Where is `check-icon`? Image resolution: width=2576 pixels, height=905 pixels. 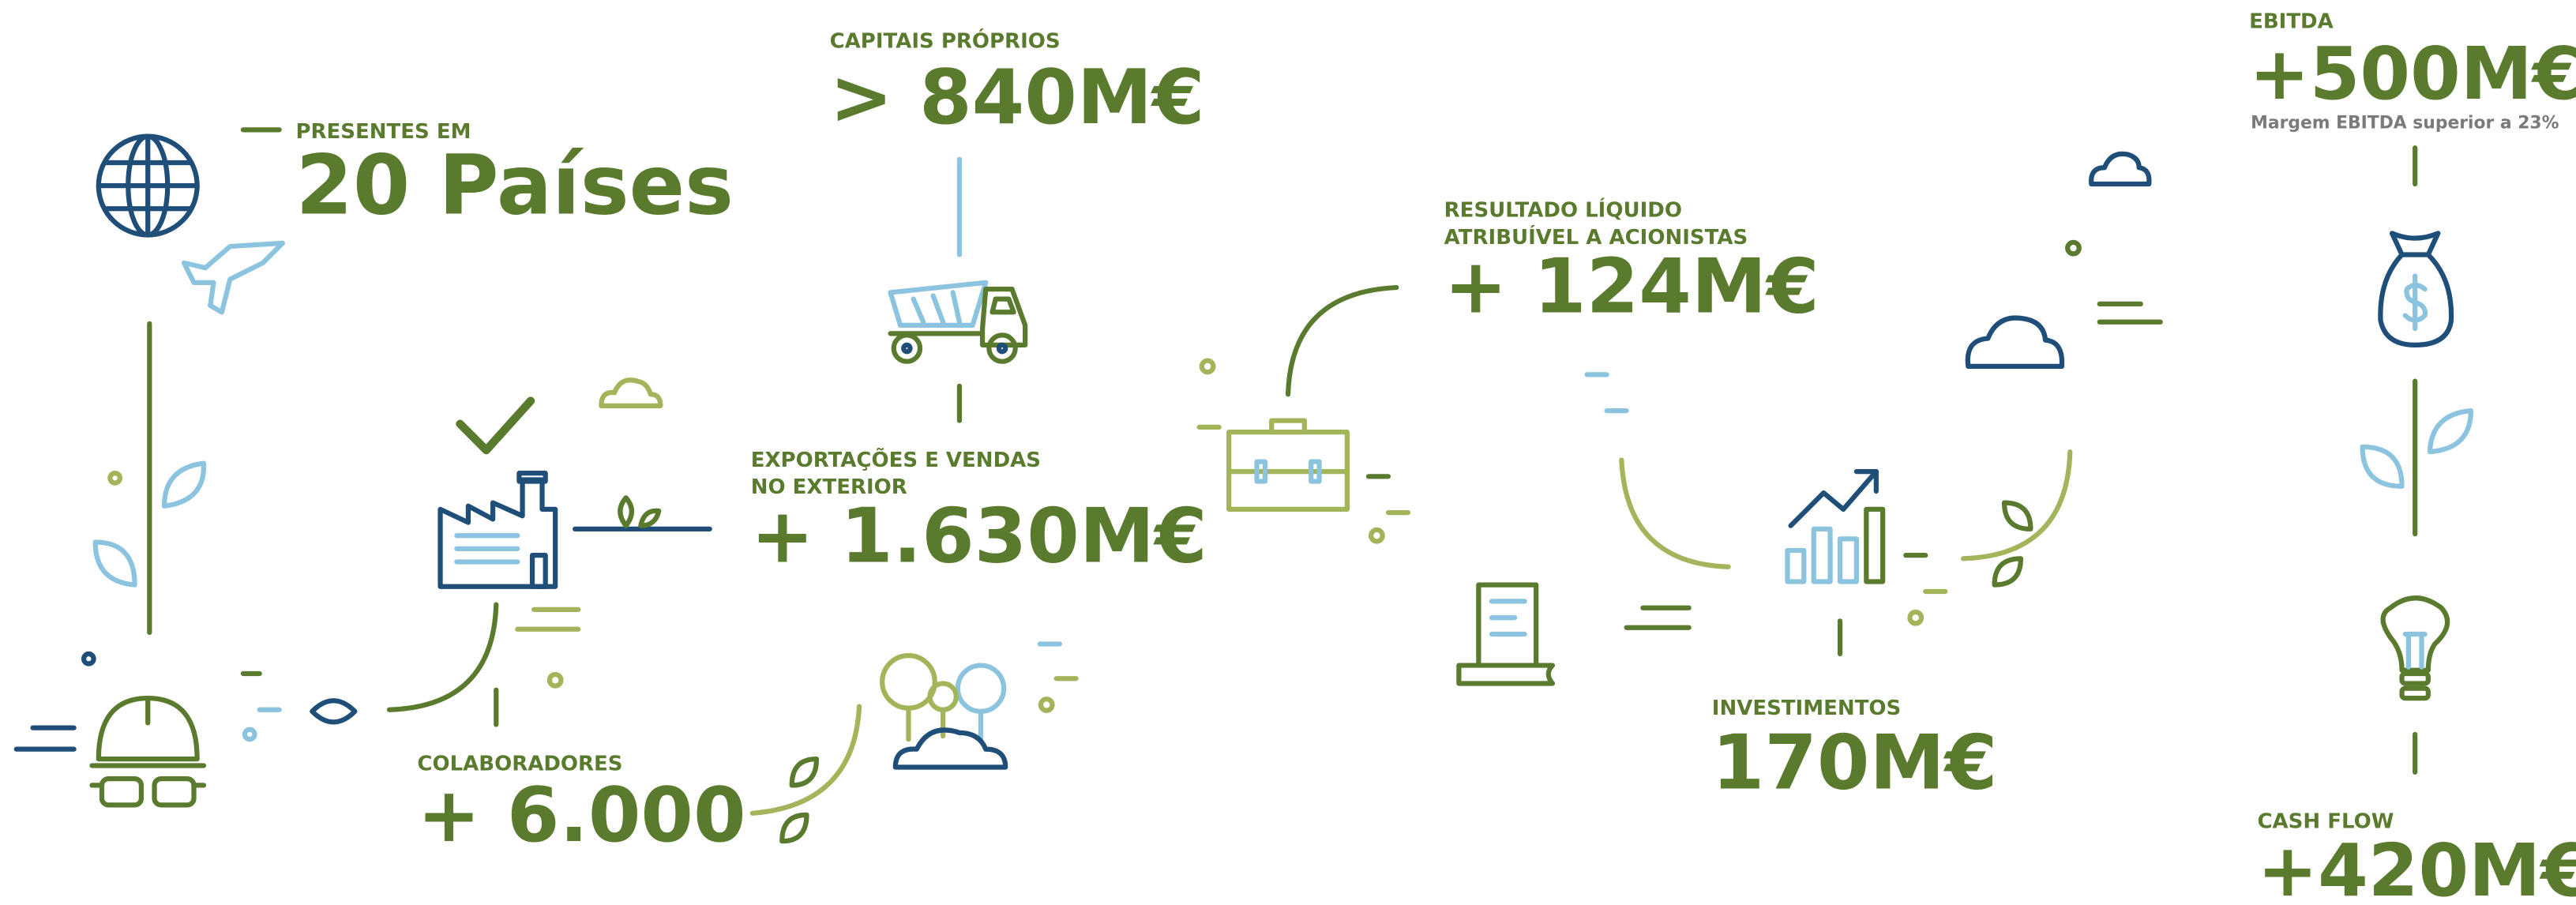
check-icon is located at coordinates (495, 425).